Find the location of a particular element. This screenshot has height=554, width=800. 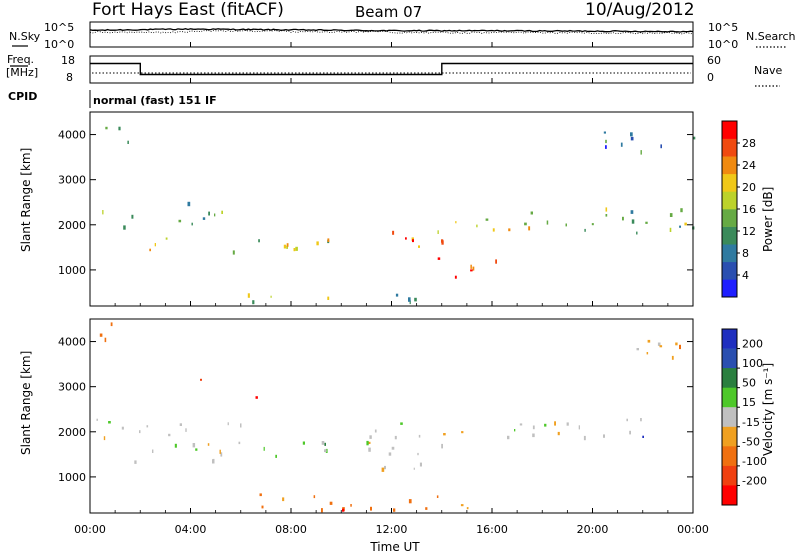

x-tick-label: 04:00 is located at coordinates (191, 529).